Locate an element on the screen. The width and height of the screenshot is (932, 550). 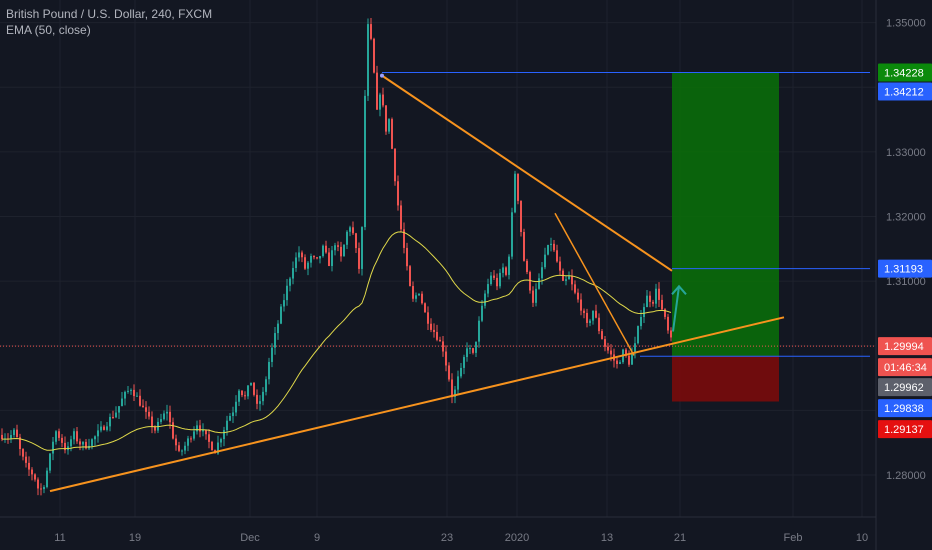
time-tick-label: 13 is located at coordinates (607, 538).